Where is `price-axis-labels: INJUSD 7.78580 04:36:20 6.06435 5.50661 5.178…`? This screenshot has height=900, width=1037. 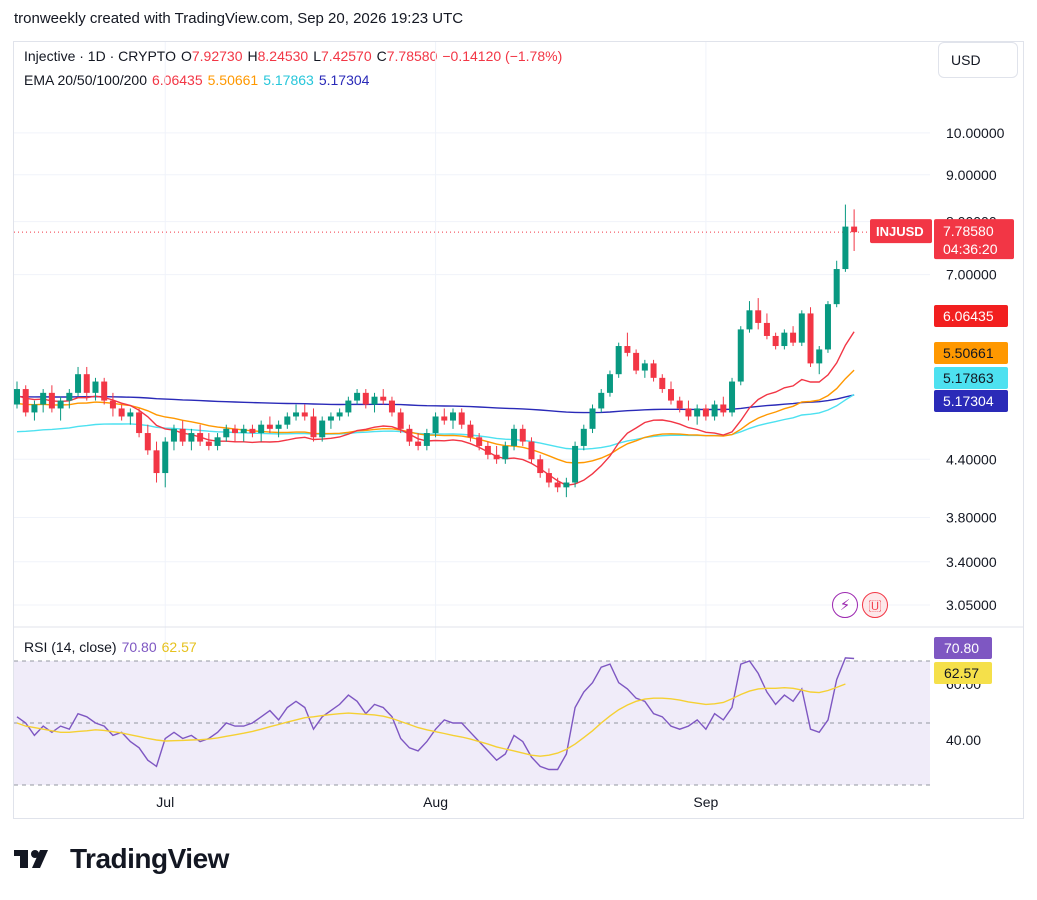 price-axis-labels: INJUSD 7.78580 04:36:20 6.06435 5.50661 5.178… is located at coordinates (942, 315).